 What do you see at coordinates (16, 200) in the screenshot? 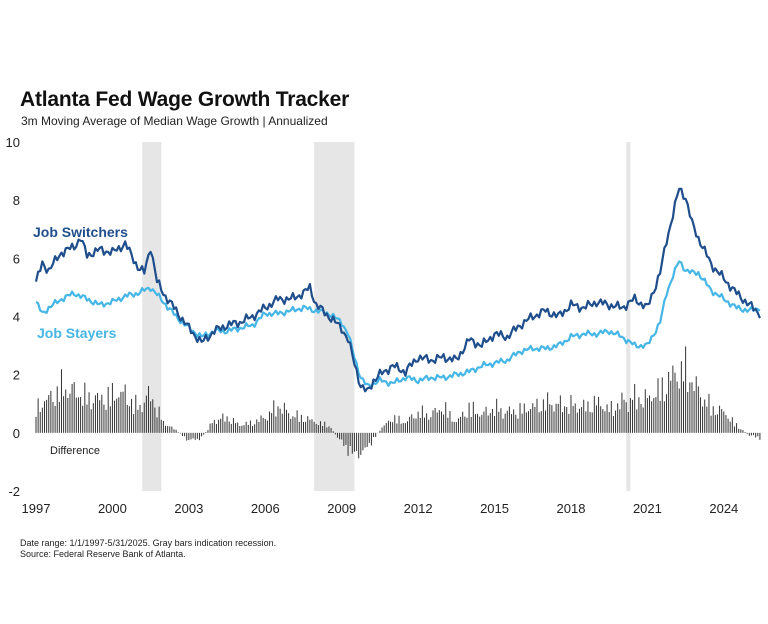
I see `y-tick-8: 8` at bounding box center [16, 200].